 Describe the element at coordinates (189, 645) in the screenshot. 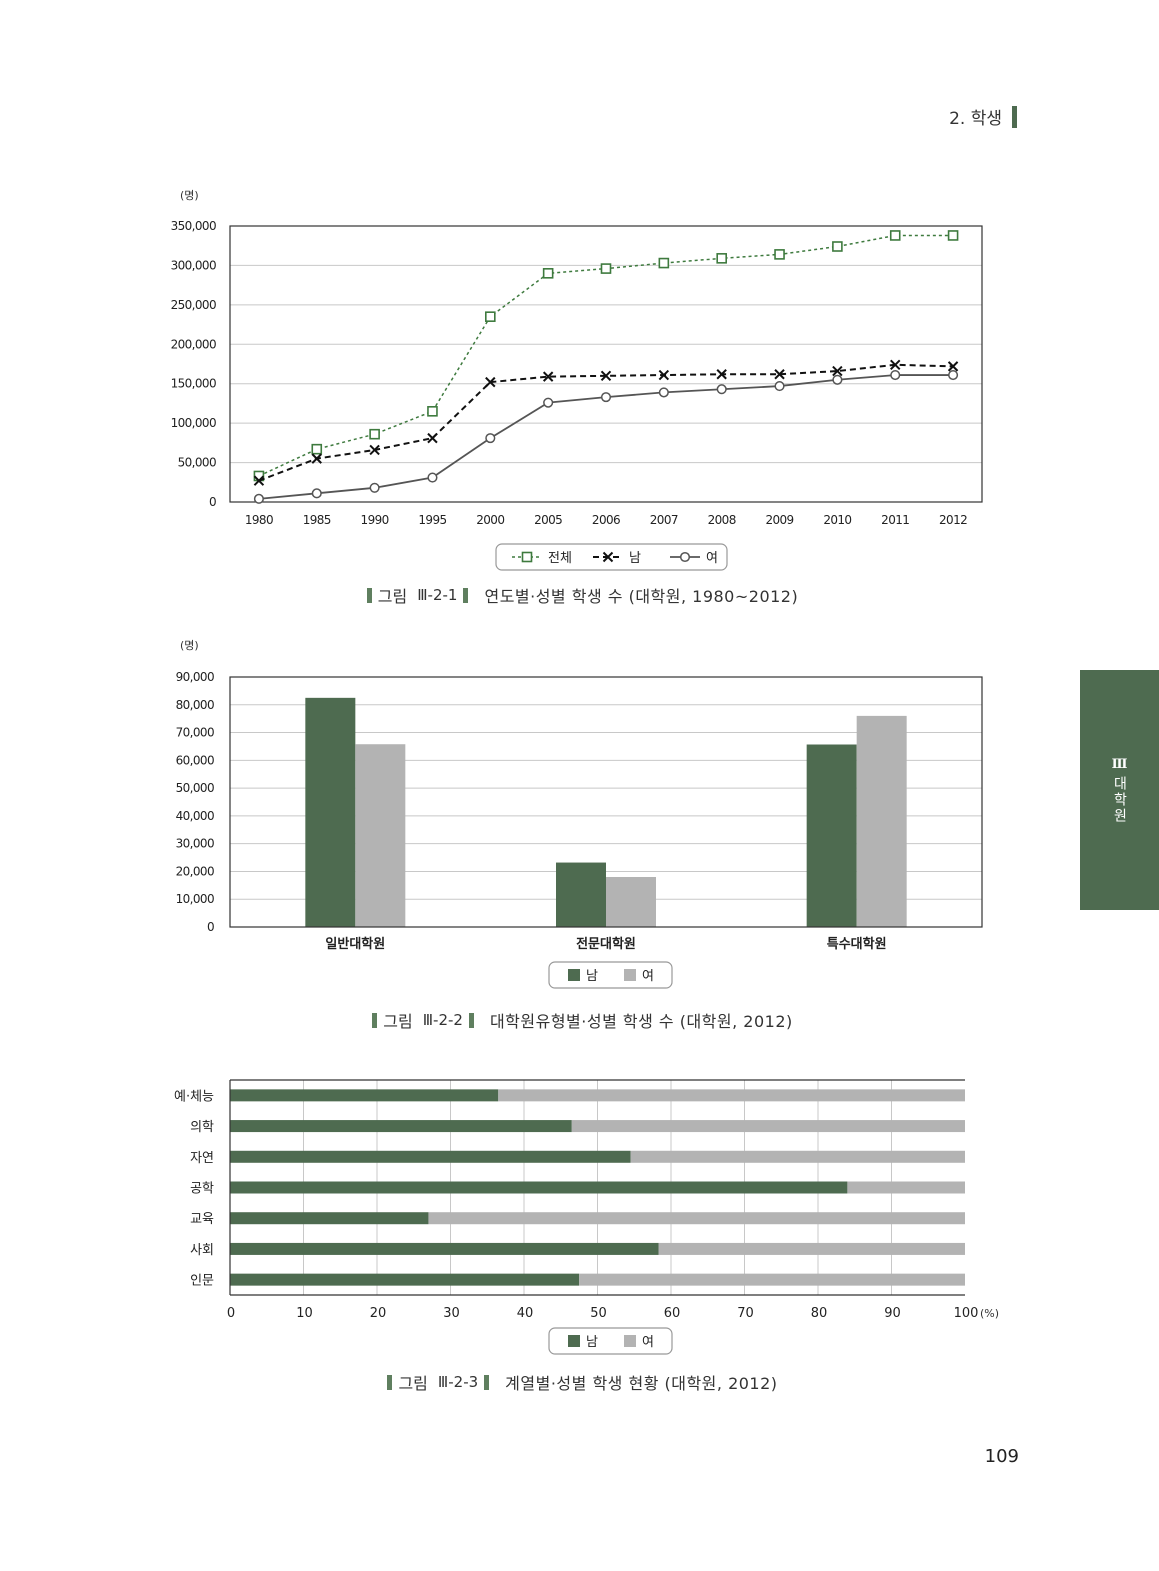

I see `y-axis-unit: (명)` at that location.